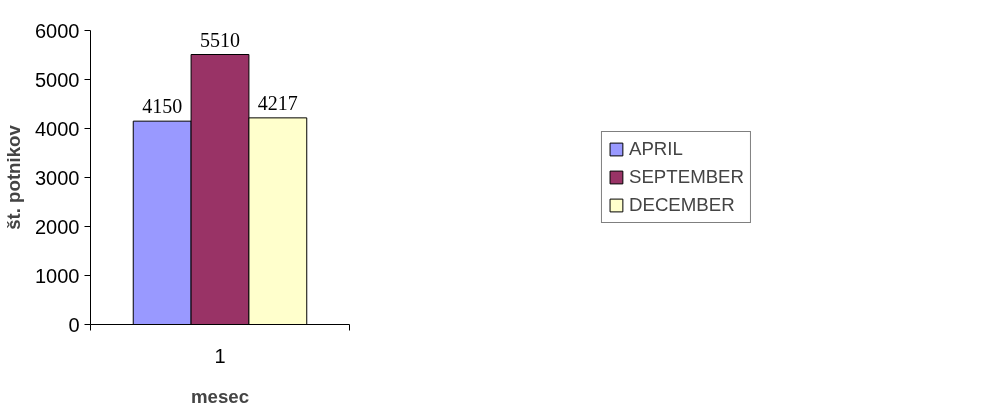 Image resolution: width=1003 pixels, height=409 pixels. I want to click on legend-label: DECEMBER, so click(681, 205).